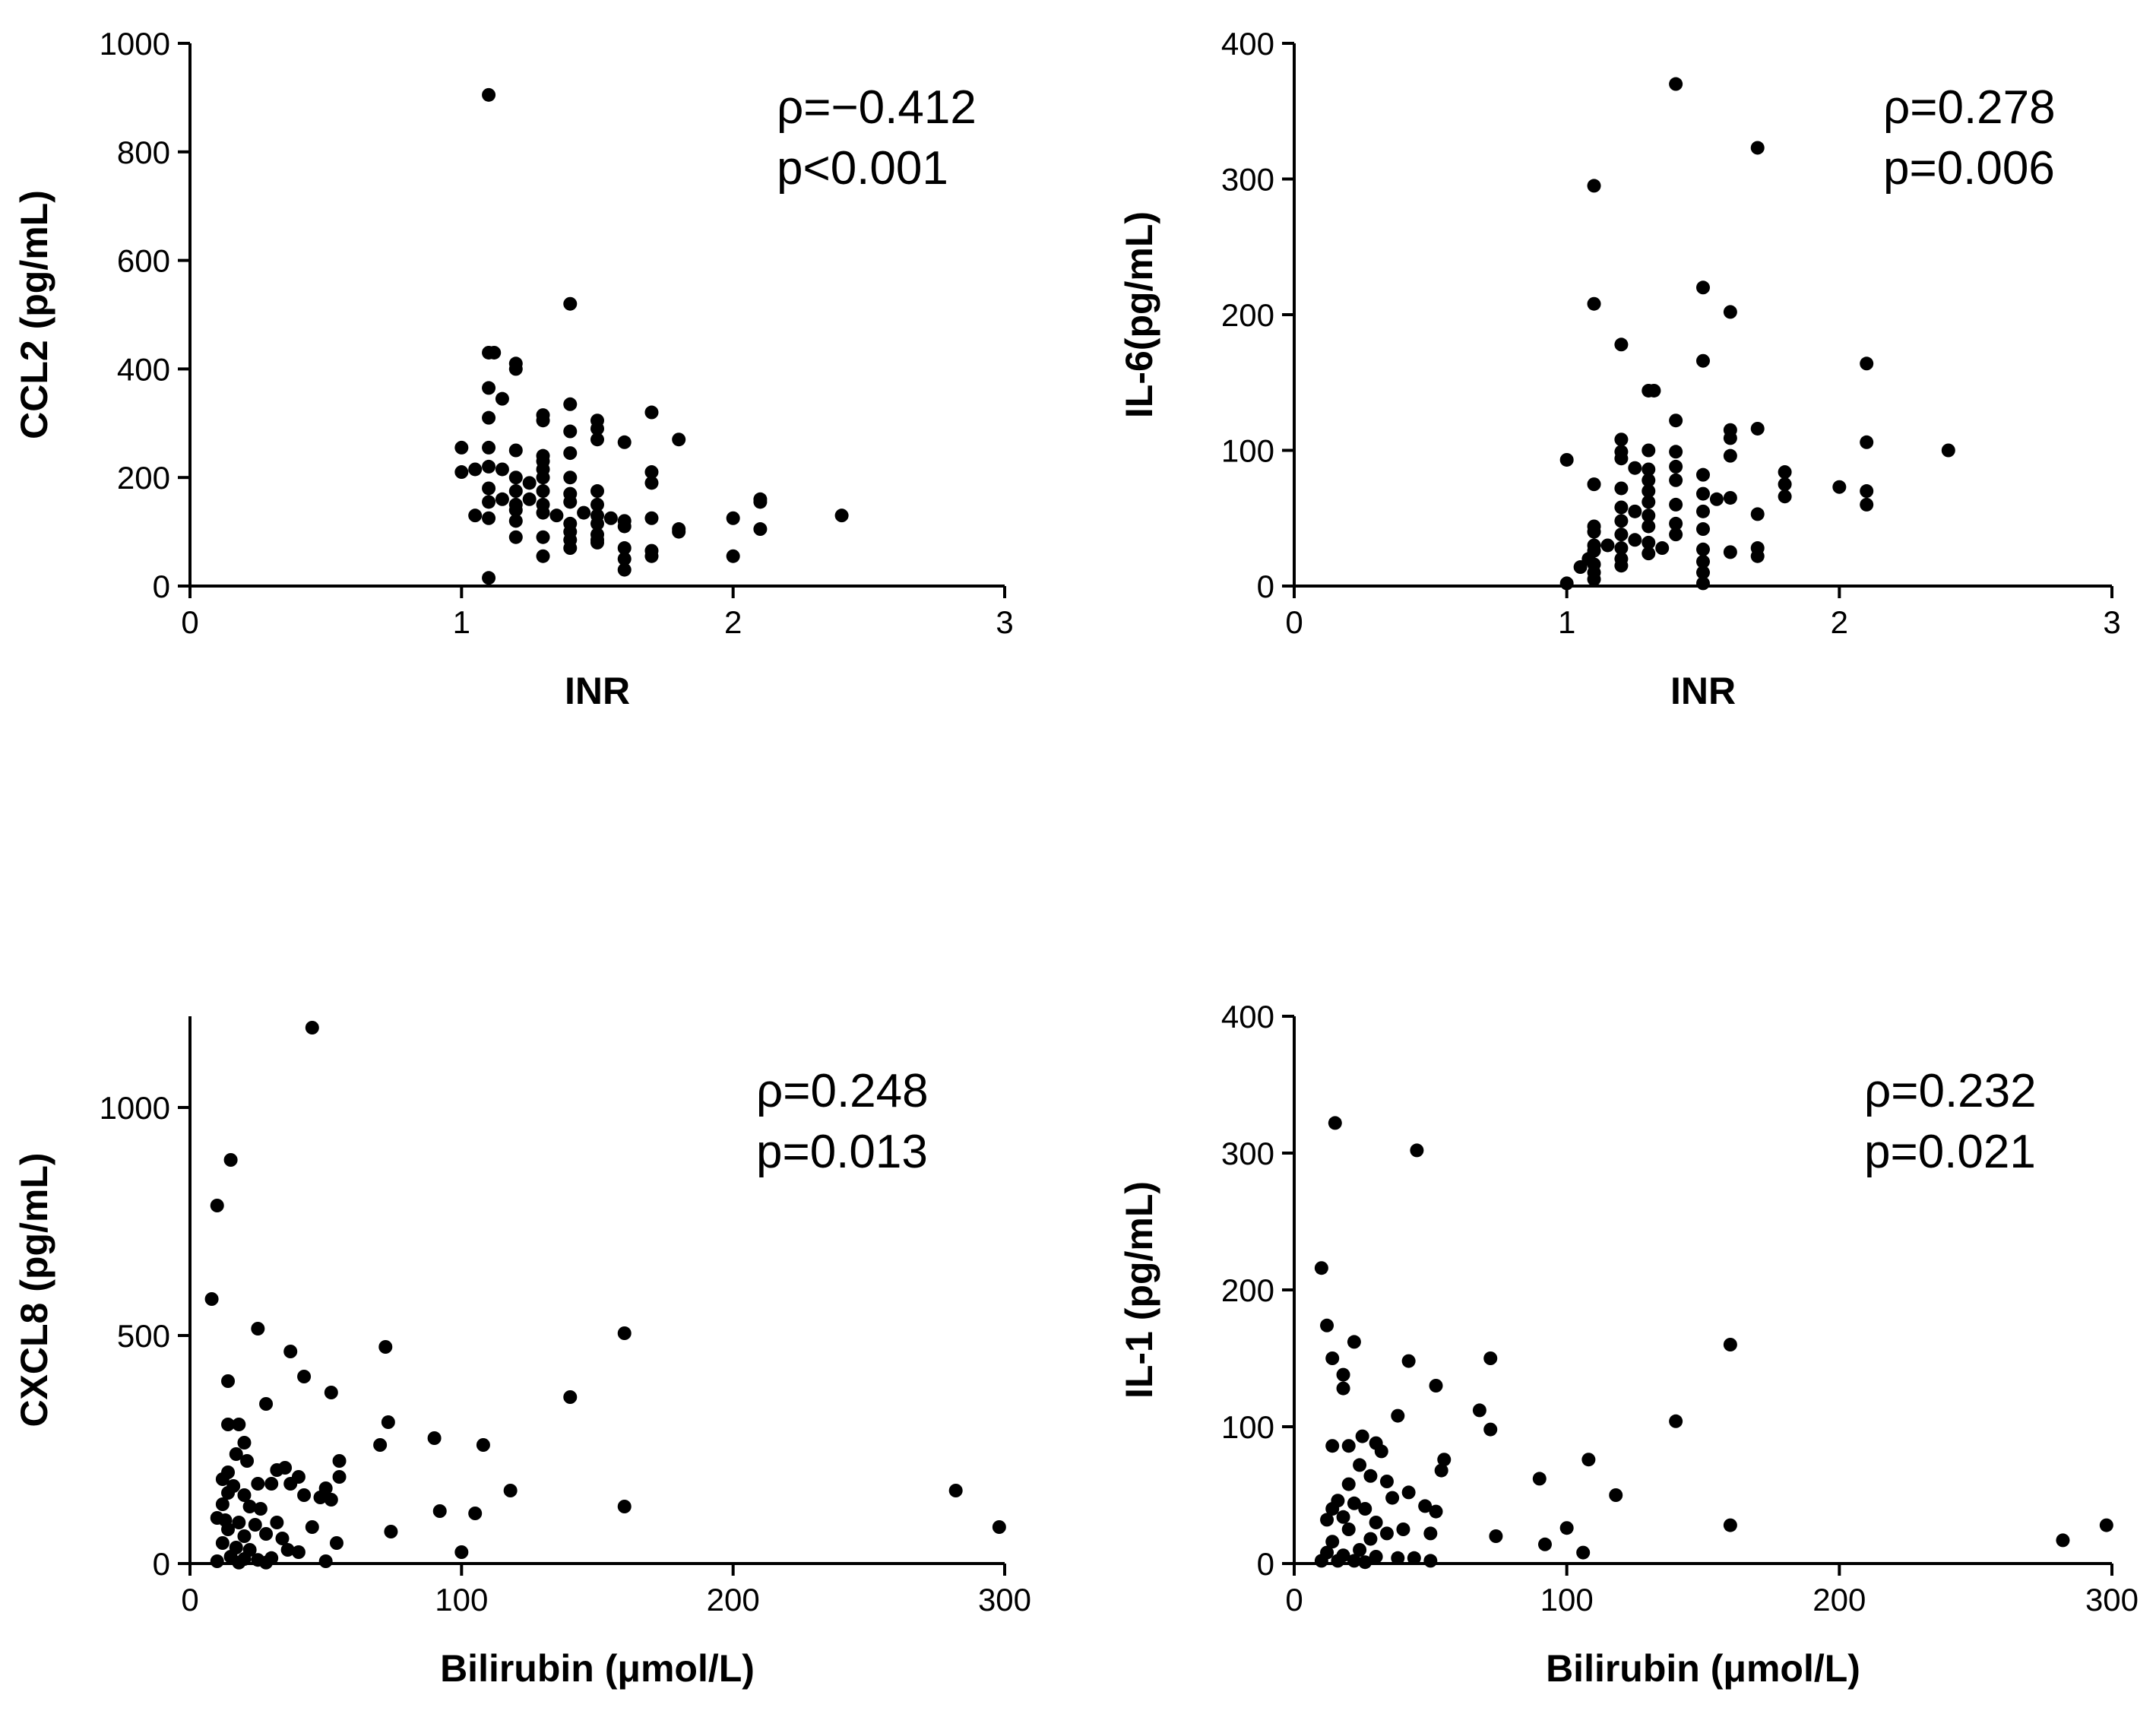  What do you see at coordinates (1139, 1290) in the screenshot?
I see `y-axis-title: IL-1 (pg/mL)` at bounding box center [1139, 1290].